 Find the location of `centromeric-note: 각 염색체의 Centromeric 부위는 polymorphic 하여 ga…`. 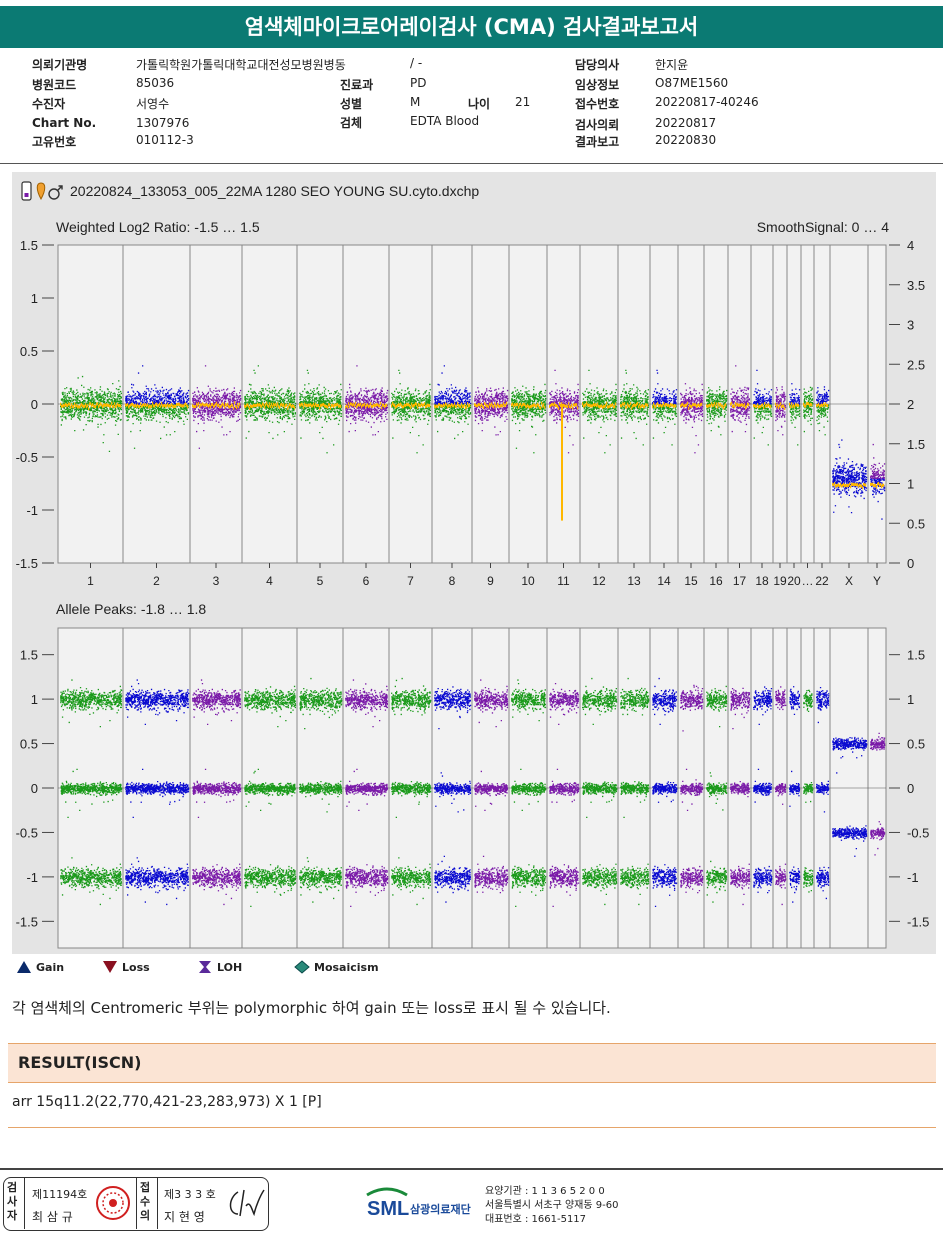

centromeric-note: 각 염색체의 Centromeric 부위는 polymorphic 하여 ga… is located at coordinates (311, 1008).